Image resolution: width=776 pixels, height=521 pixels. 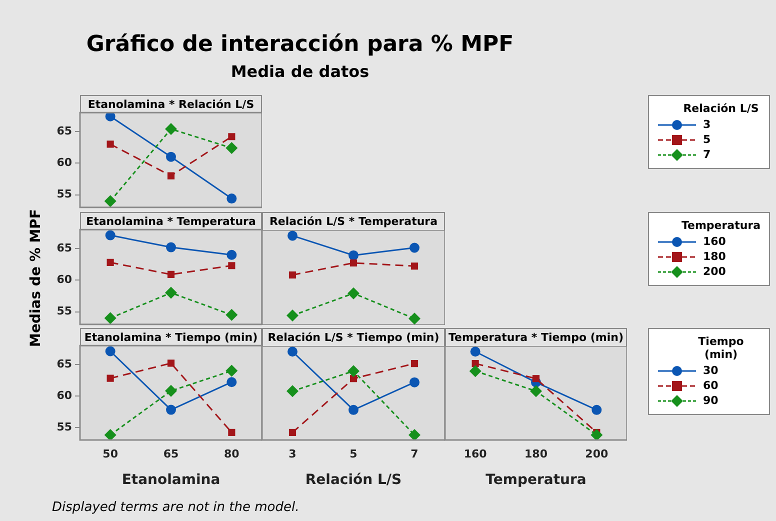 What do you see at coordinates (353, 221) in the screenshot?
I see `chart-title: Relación L/S * Temperatura` at bounding box center [353, 221].